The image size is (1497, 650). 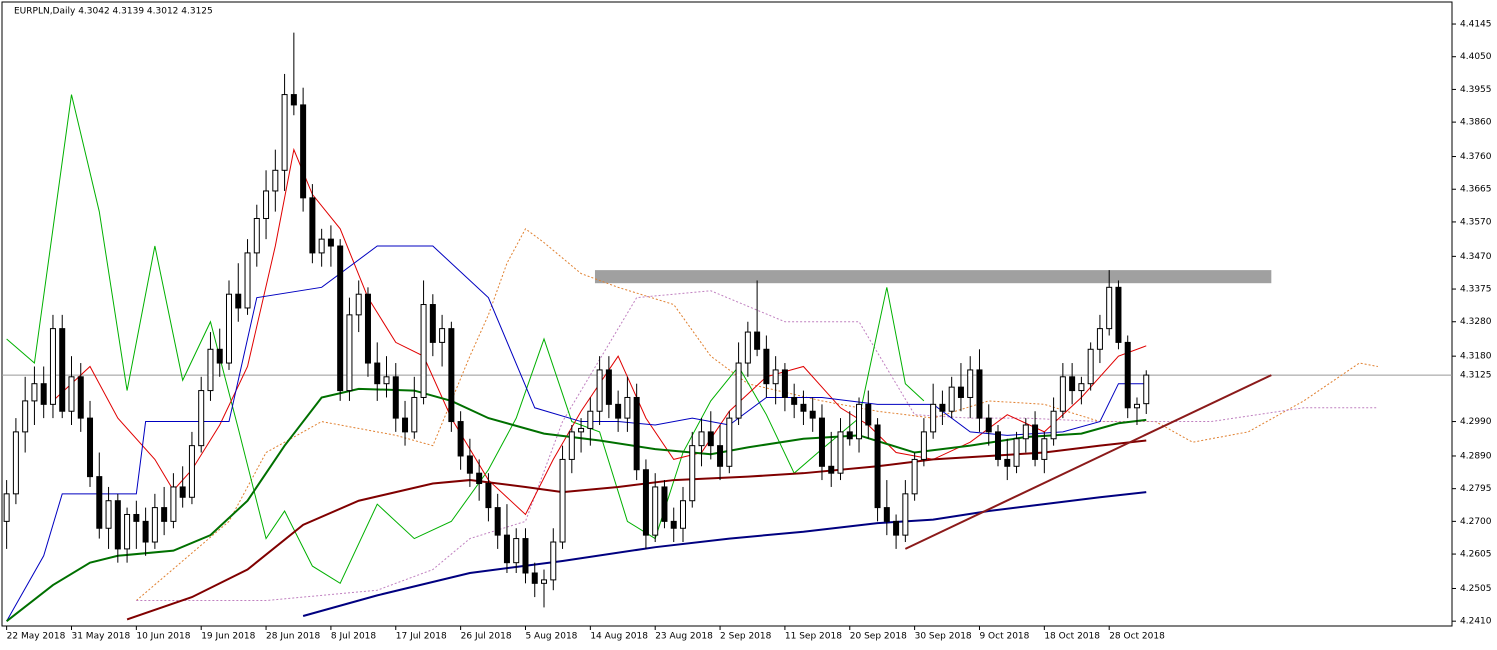 I want to click on x-tick-label: 18 Oct 2018, so click(x=1072, y=637).